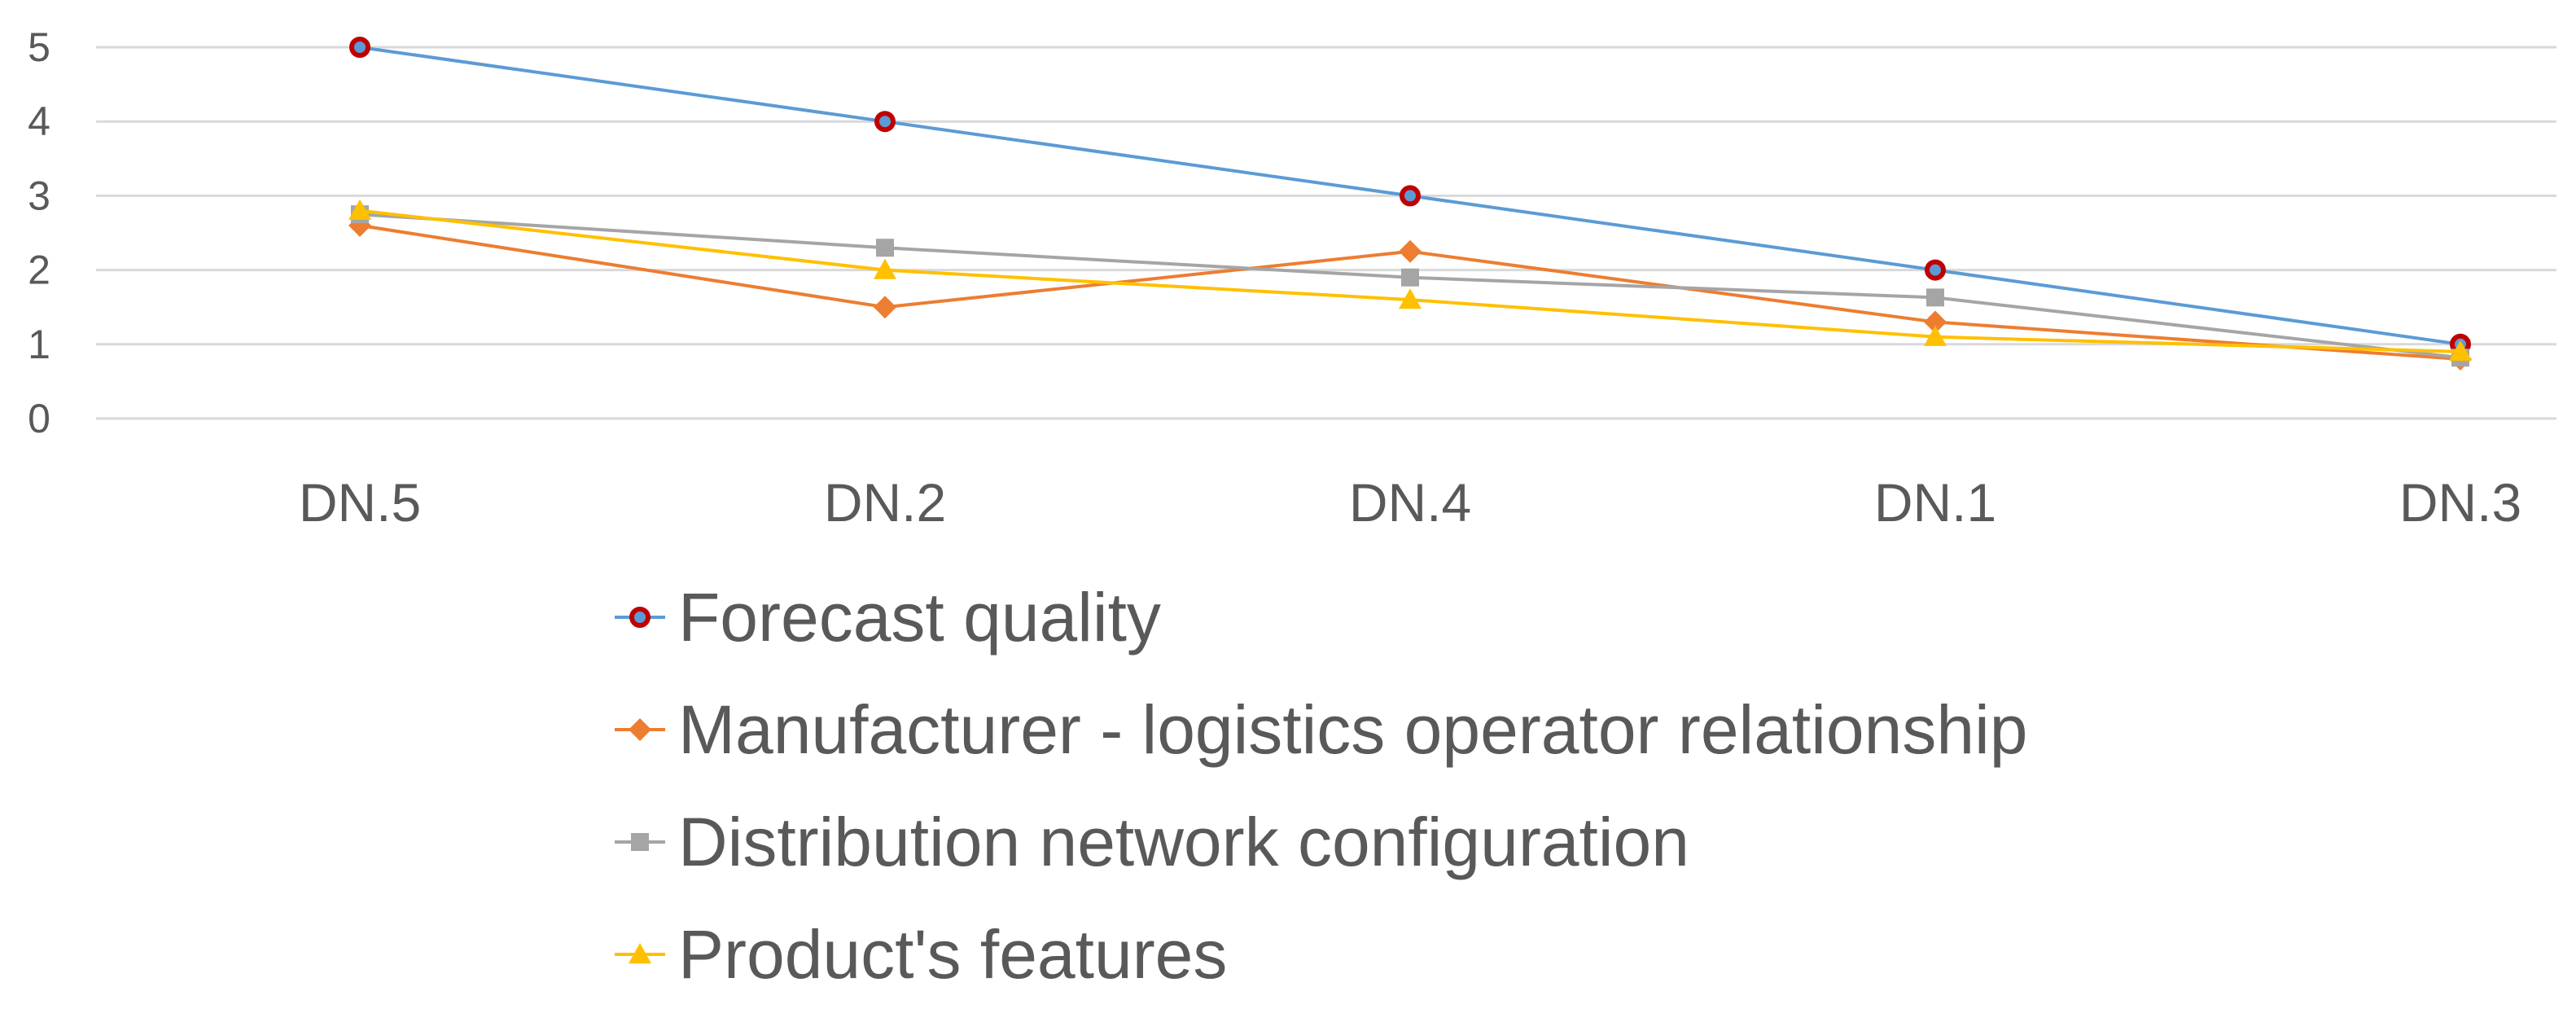 This screenshot has height=1013, width=2576. I want to click on y-axis-ticks: 0 1 2 3 4 5, so click(39, 232).